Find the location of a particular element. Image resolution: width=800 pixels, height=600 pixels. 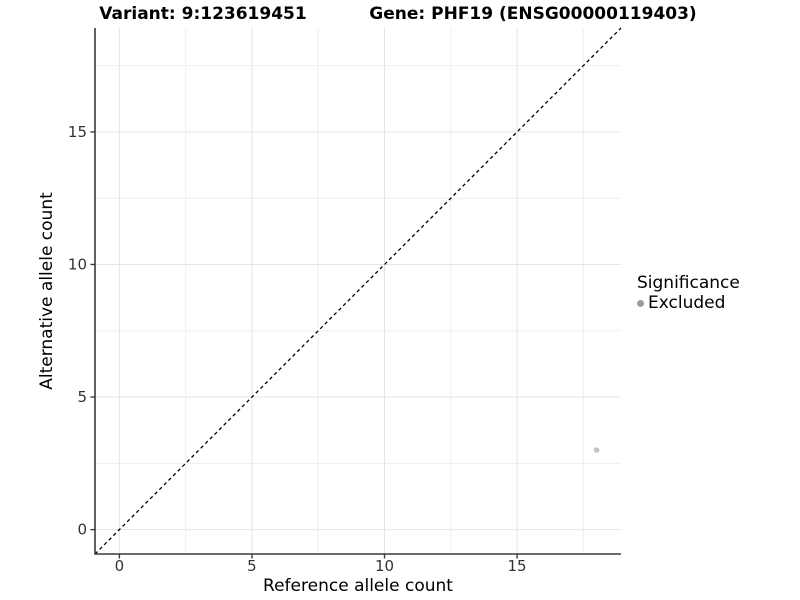

legend: Significance Excluded is located at coordinates (688, 293).